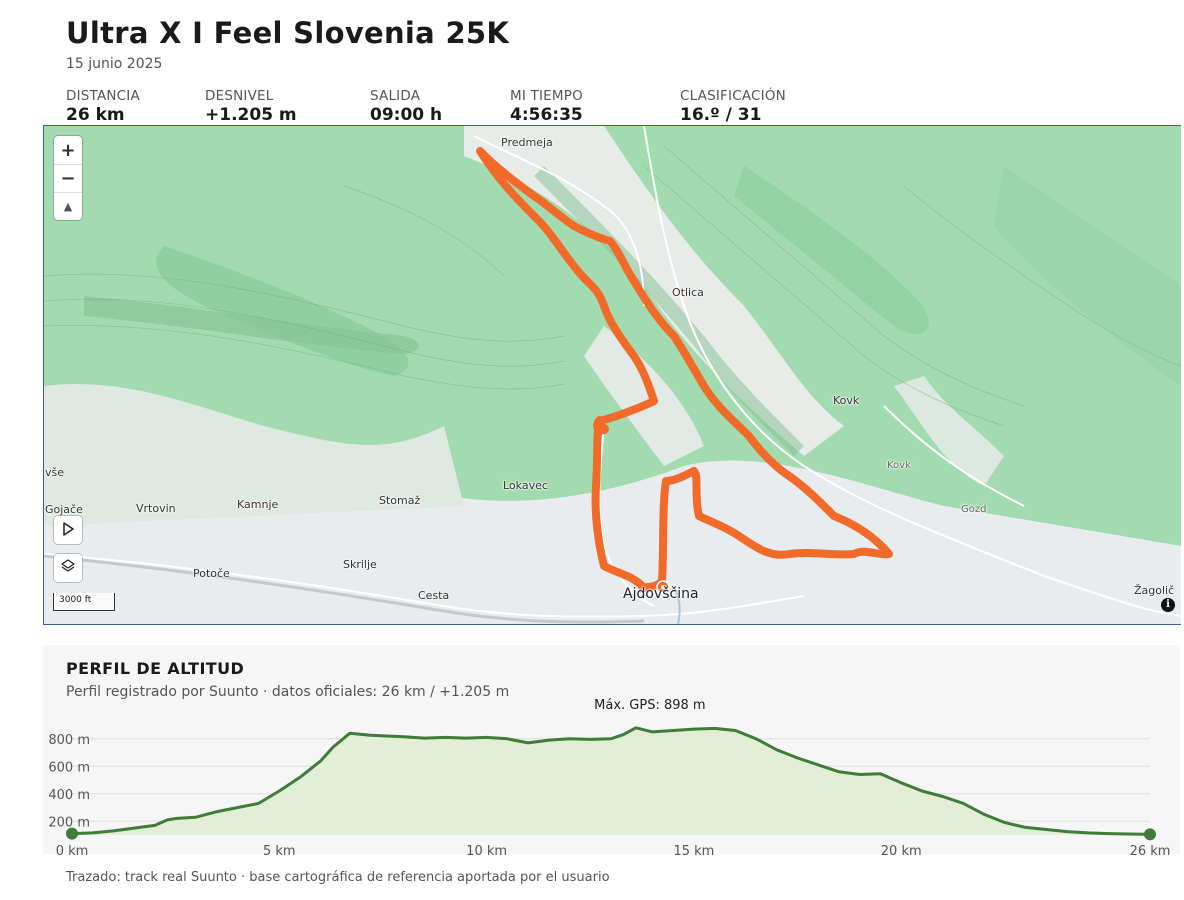 The width and height of the screenshot is (1184, 900). What do you see at coordinates (68, 565) in the screenshot?
I see `layers-icon` at bounding box center [68, 565].